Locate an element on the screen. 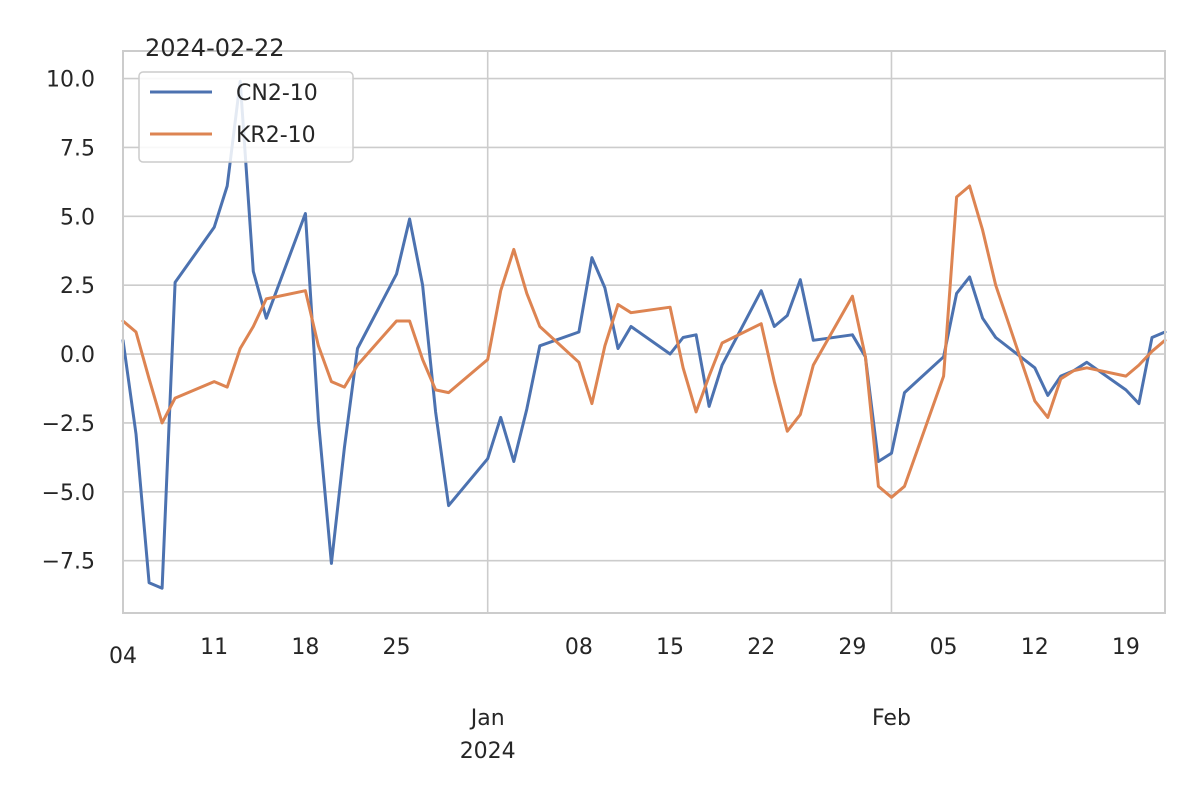 This screenshot has height=800, width=1200. legend-box is located at coordinates (246, 117).